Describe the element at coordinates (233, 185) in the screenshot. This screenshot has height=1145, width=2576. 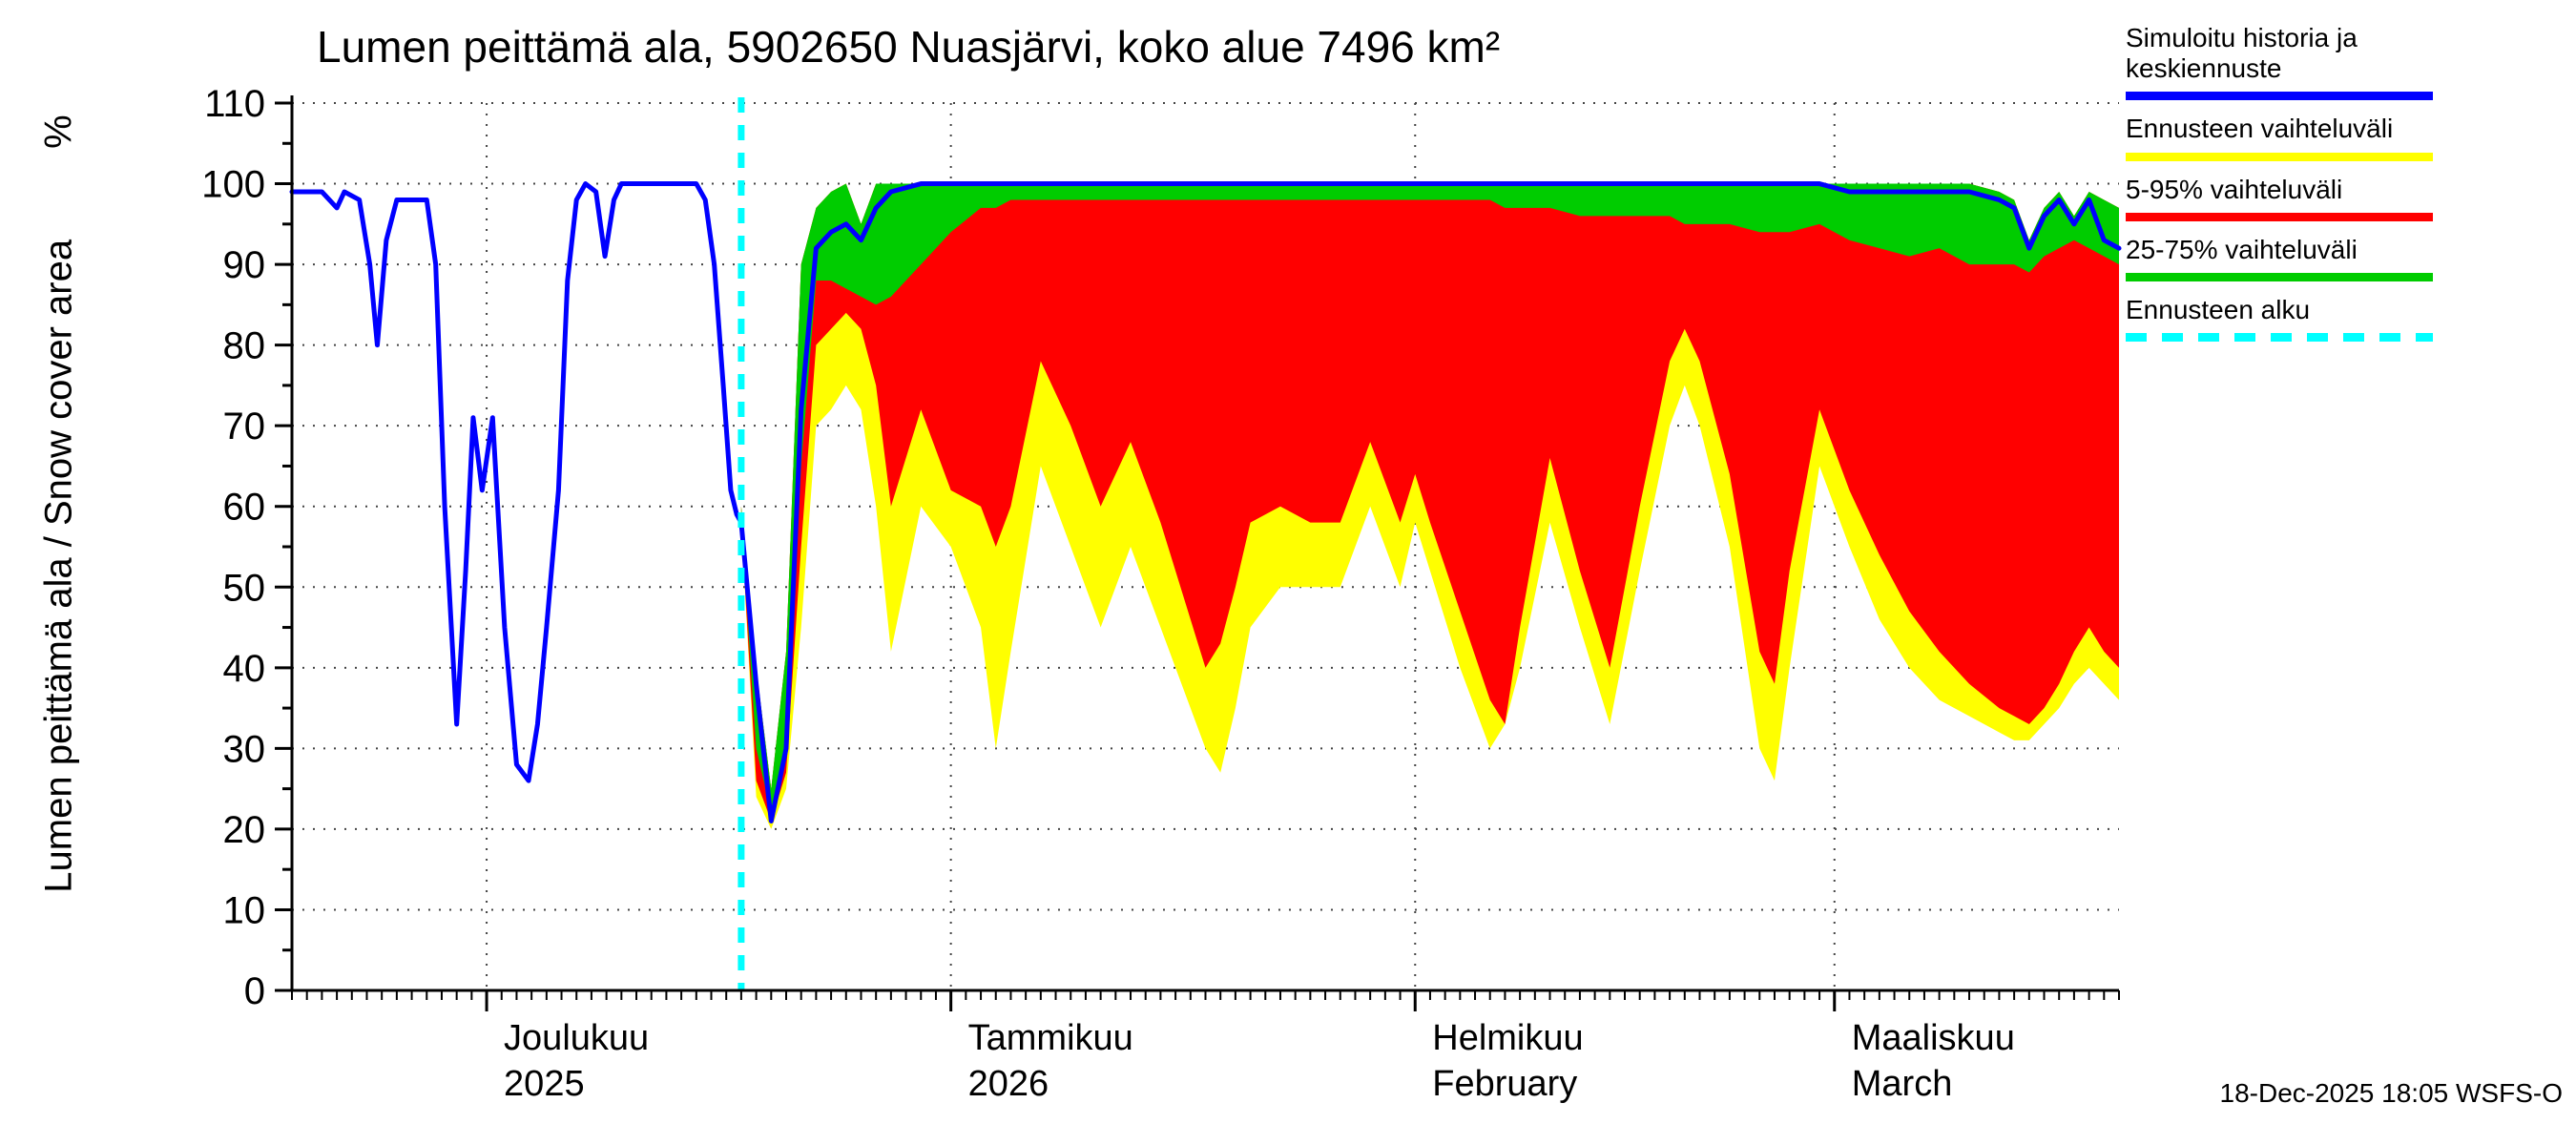
I see `y-tick-label: 100` at that location.